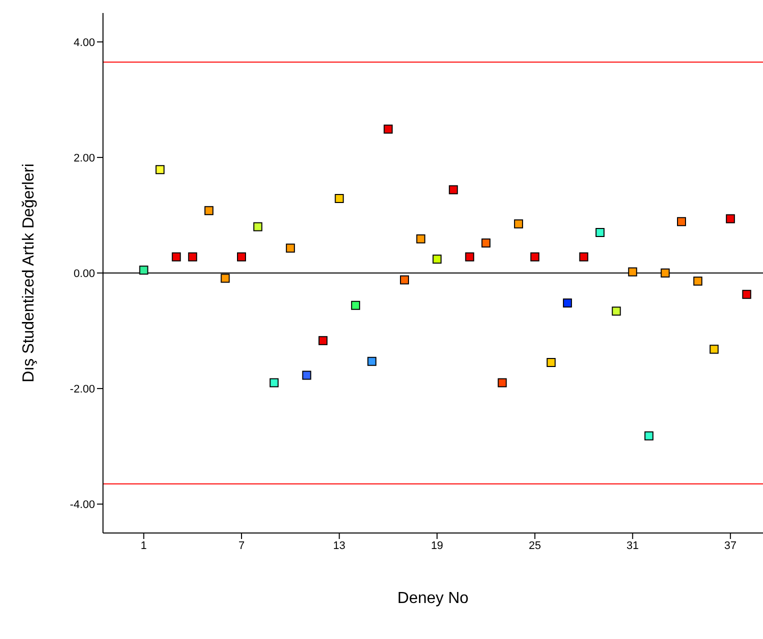 This screenshot has height=639, width=763. I want to click on y-tick-label: 0.00, so click(84, 274).